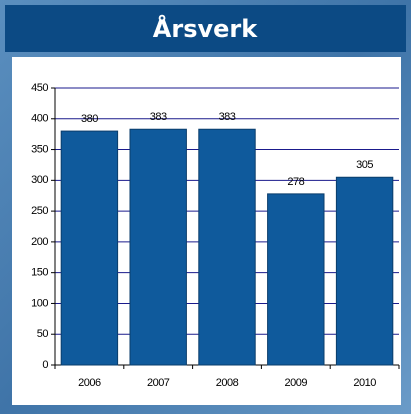  I want to click on y-tick-label: 250, so click(39, 211).